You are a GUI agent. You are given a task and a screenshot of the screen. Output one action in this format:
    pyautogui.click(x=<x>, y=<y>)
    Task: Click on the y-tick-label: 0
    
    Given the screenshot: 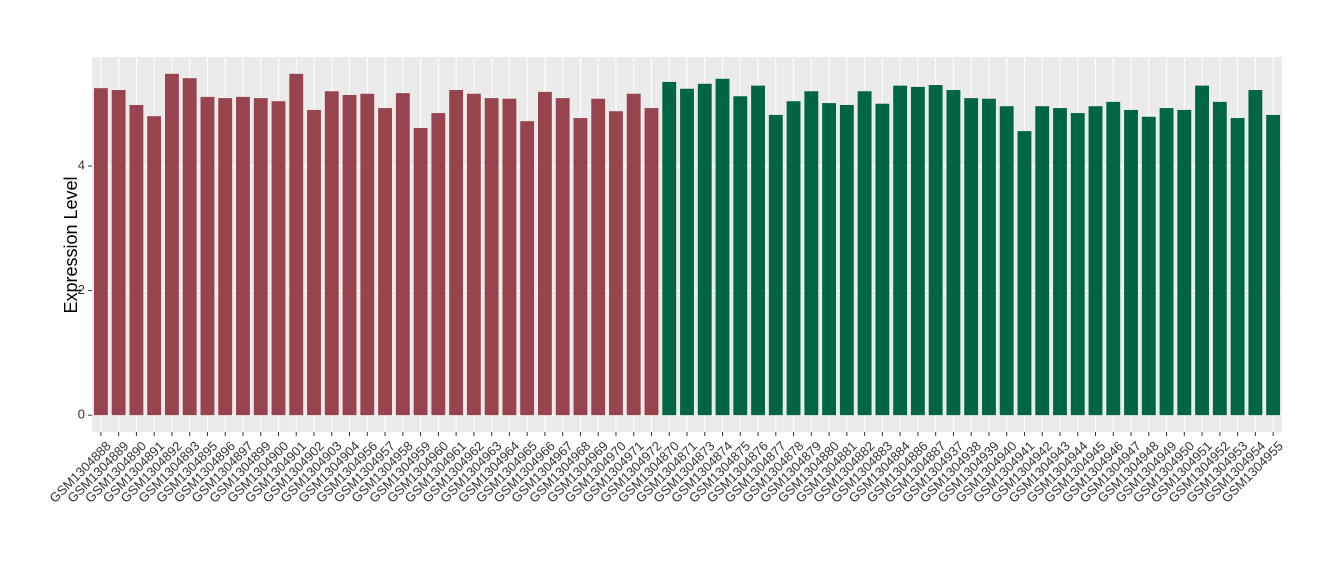 What is the action you would take?
    pyautogui.click(x=81, y=414)
    